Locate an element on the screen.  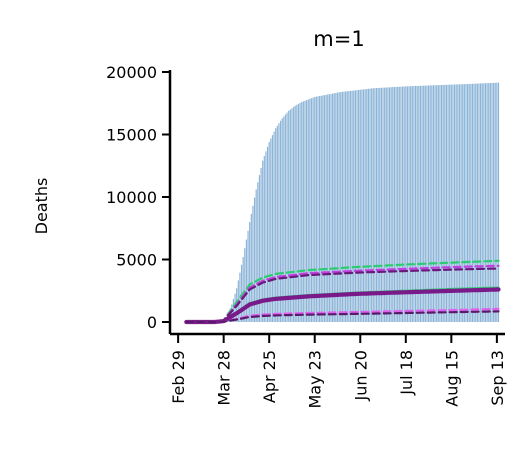
y-tick-label: 0 is located at coordinates (152, 322).